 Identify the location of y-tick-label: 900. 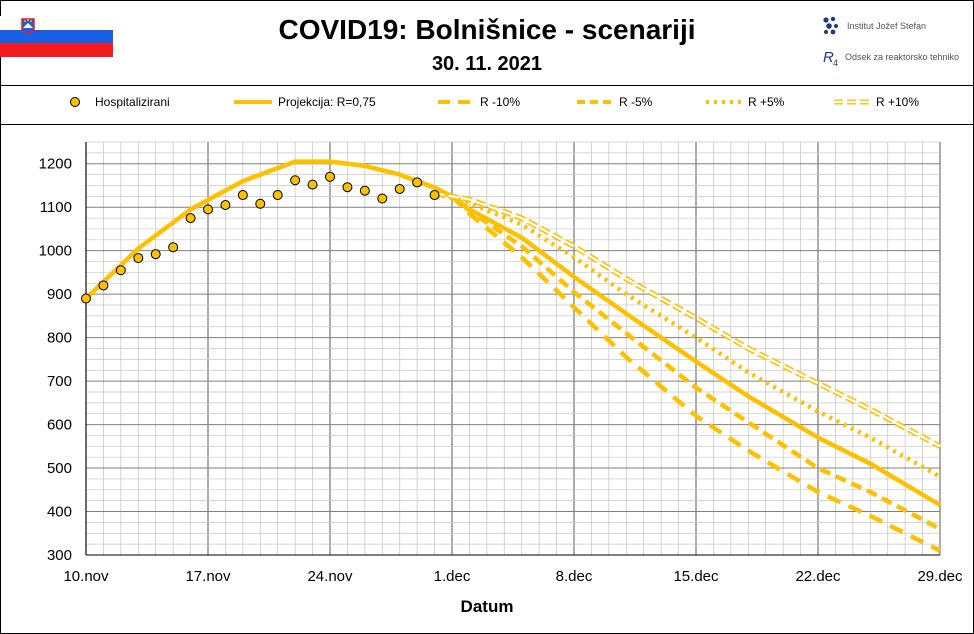
(59, 294).